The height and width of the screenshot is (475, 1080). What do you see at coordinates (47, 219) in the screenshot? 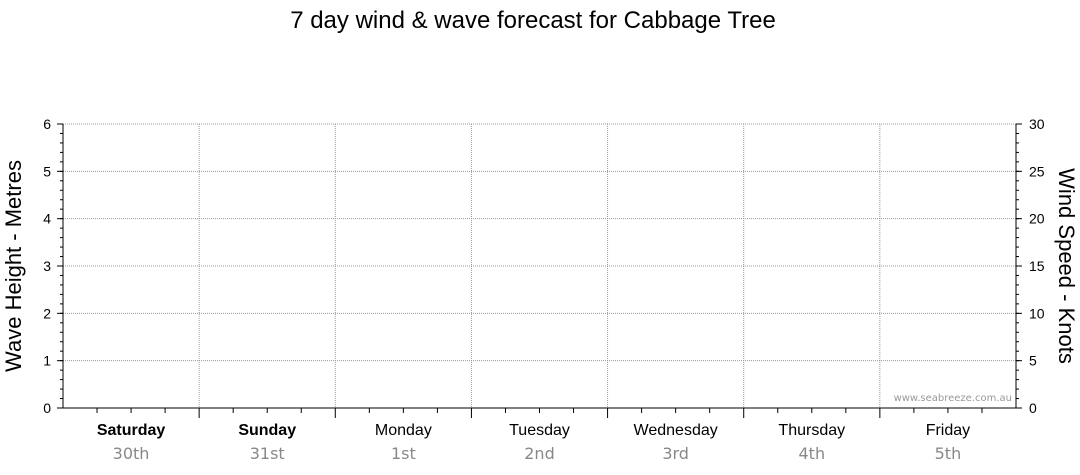
I see `left-tick-label: 4` at bounding box center [47, 219].